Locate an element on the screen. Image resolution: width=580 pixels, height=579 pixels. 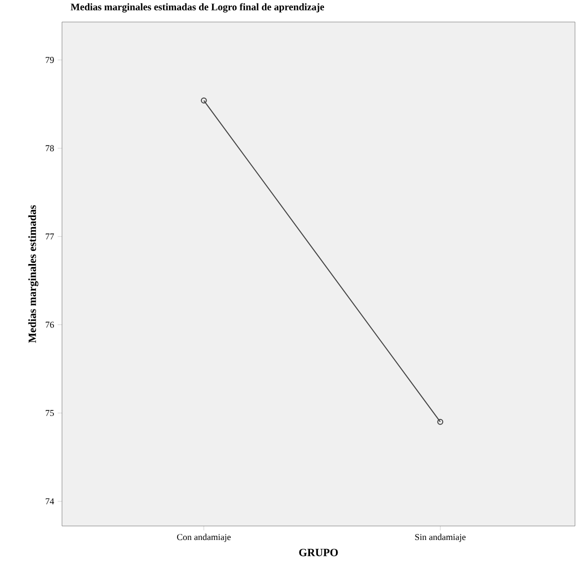
y-tick-label: 74 is located at coordinates (50, 501).